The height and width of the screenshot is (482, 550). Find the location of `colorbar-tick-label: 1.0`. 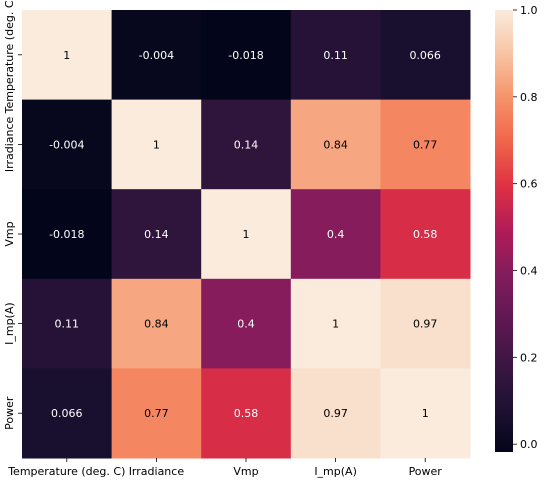

colorbar-tick-label: 1.0 is located at coordinates (529, 10).